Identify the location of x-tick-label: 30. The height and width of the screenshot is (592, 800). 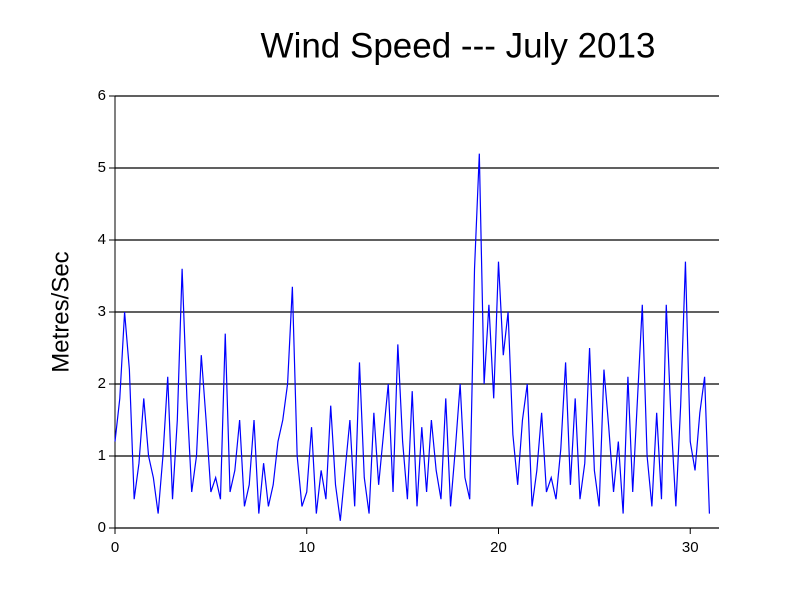
(690, 547).